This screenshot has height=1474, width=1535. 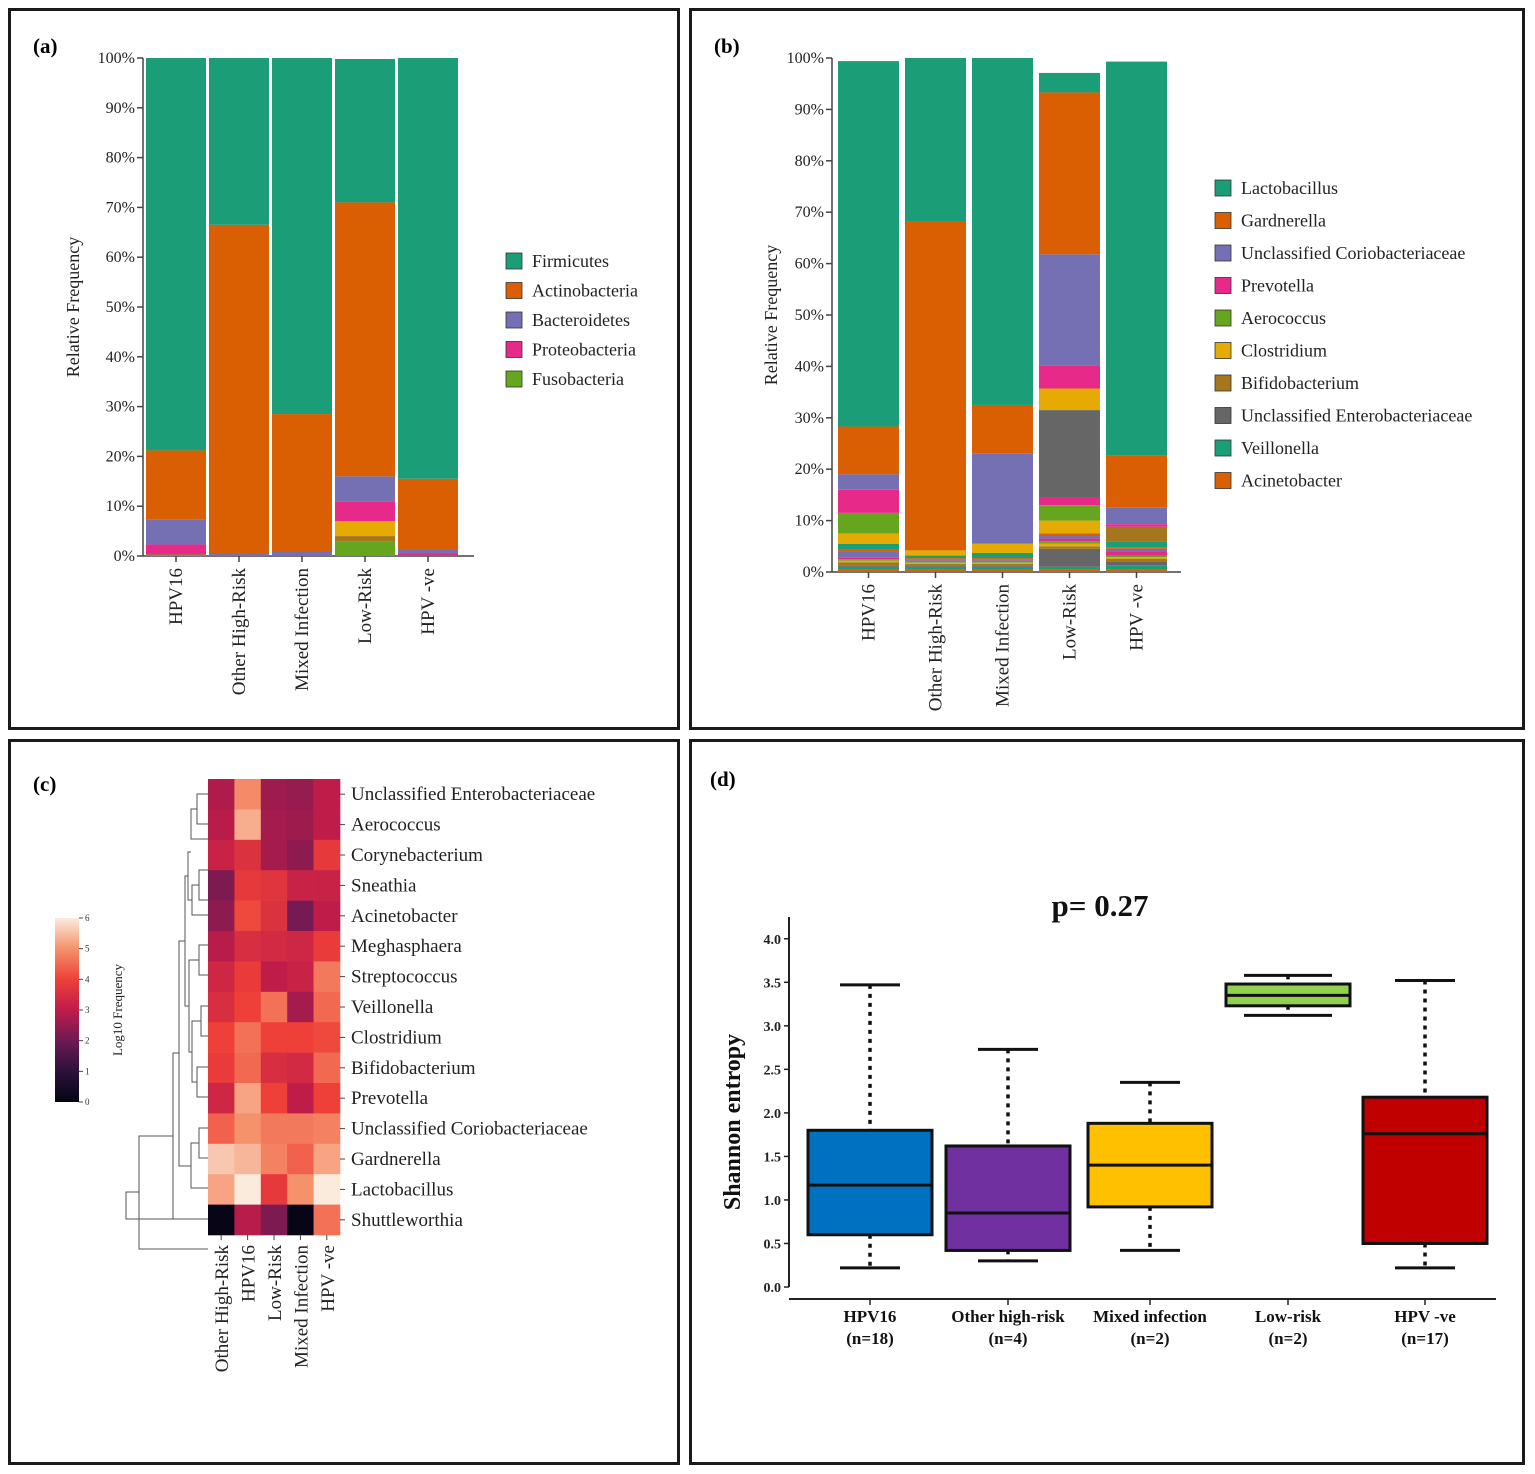 I want to click on x-label-hpv-ve: HPV -ve, so click(x=1425, y=1316).